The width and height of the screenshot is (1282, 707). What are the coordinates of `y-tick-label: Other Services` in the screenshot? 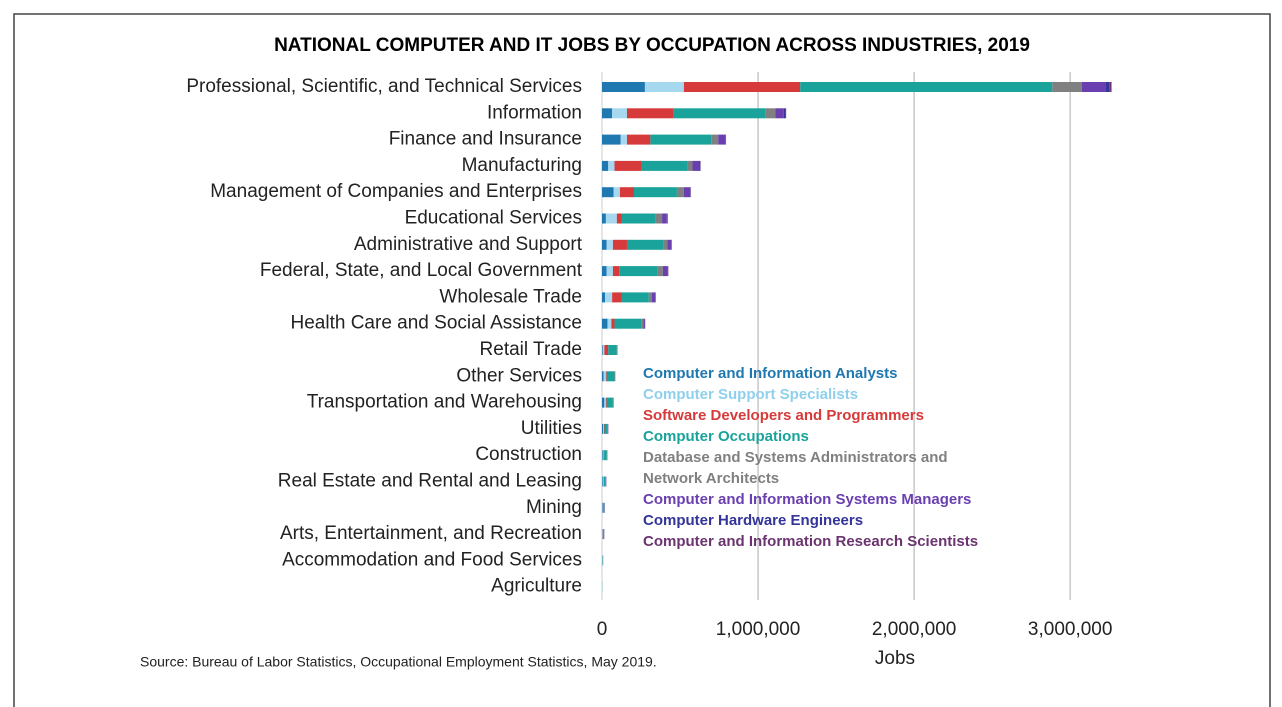 It's located at (519, 375).